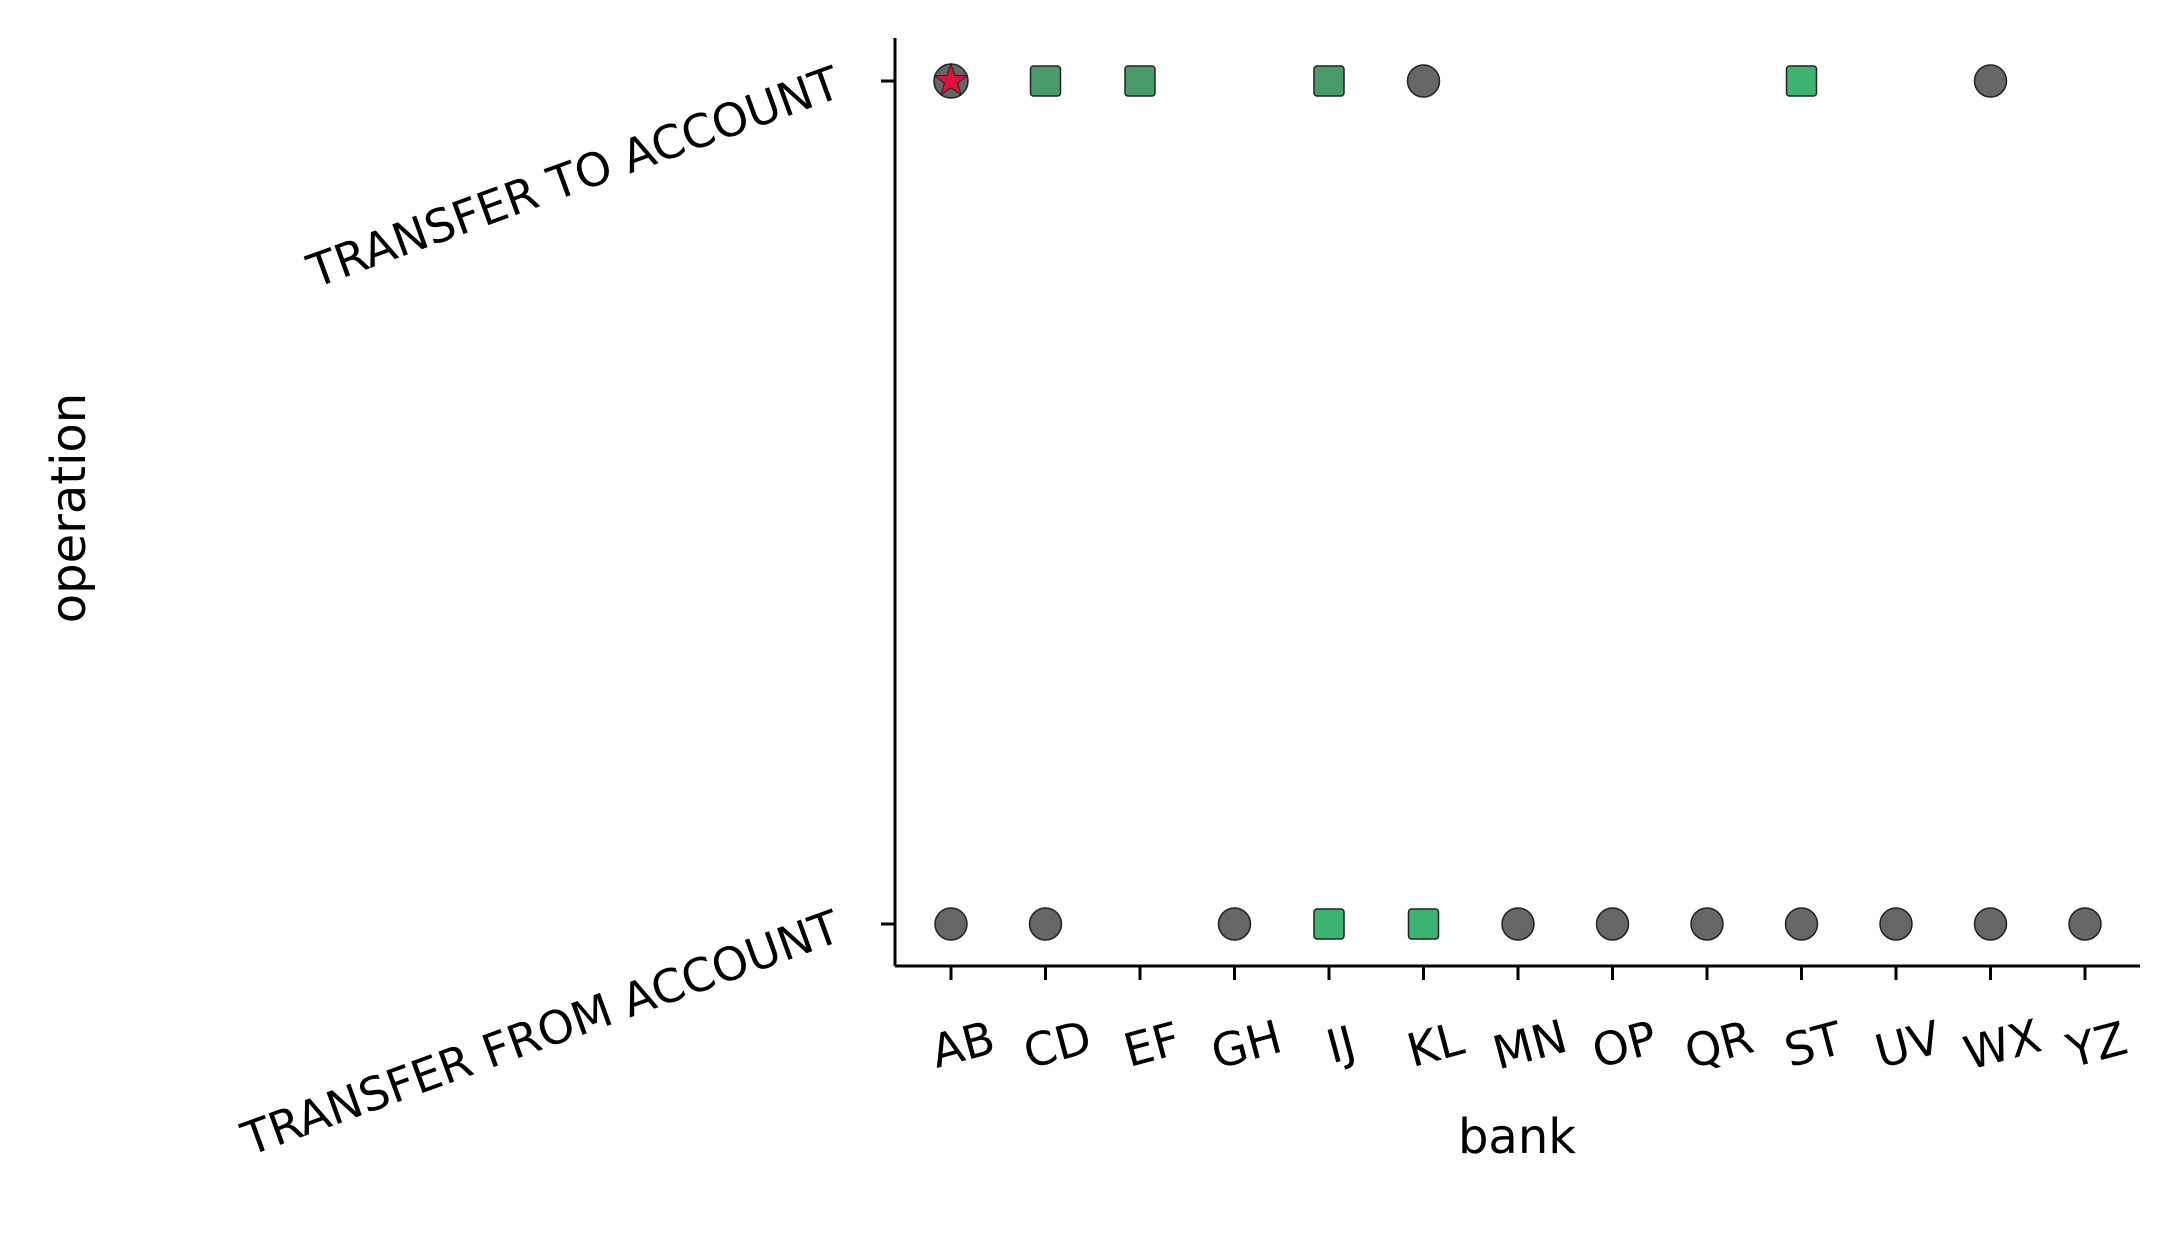 Image resolution: width=2171 pixels, height=1252 pixels. Describe the element at coordinates (1990, 81) in the screenshot. I see `point-wx-transfer-to-account` at that location.